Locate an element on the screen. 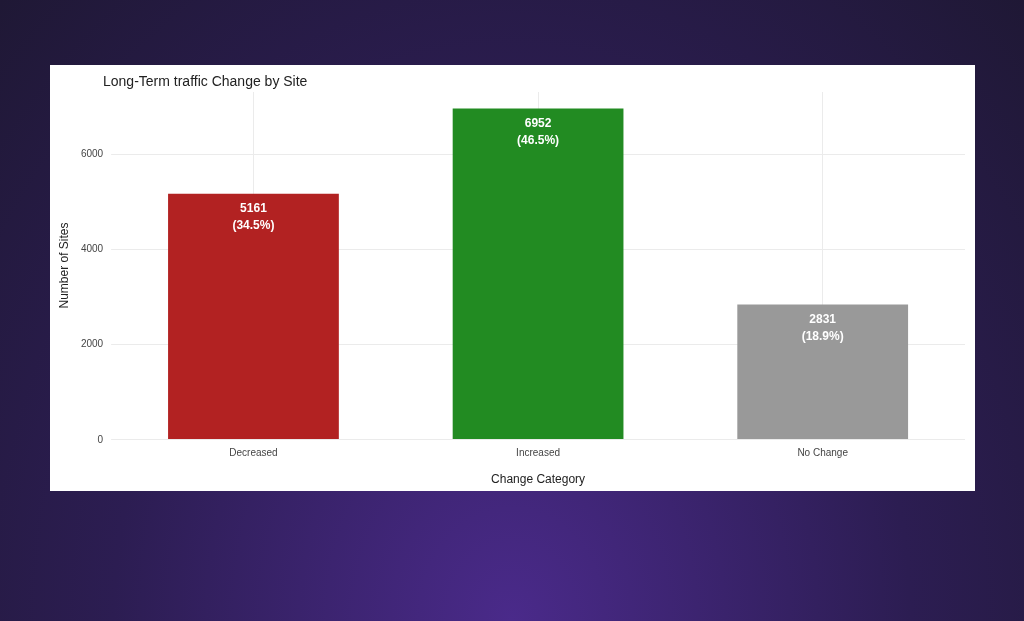 The width and height of the screenshot is (1024, 621). x-tick-label: No Change is located at coordinates (823, 452).